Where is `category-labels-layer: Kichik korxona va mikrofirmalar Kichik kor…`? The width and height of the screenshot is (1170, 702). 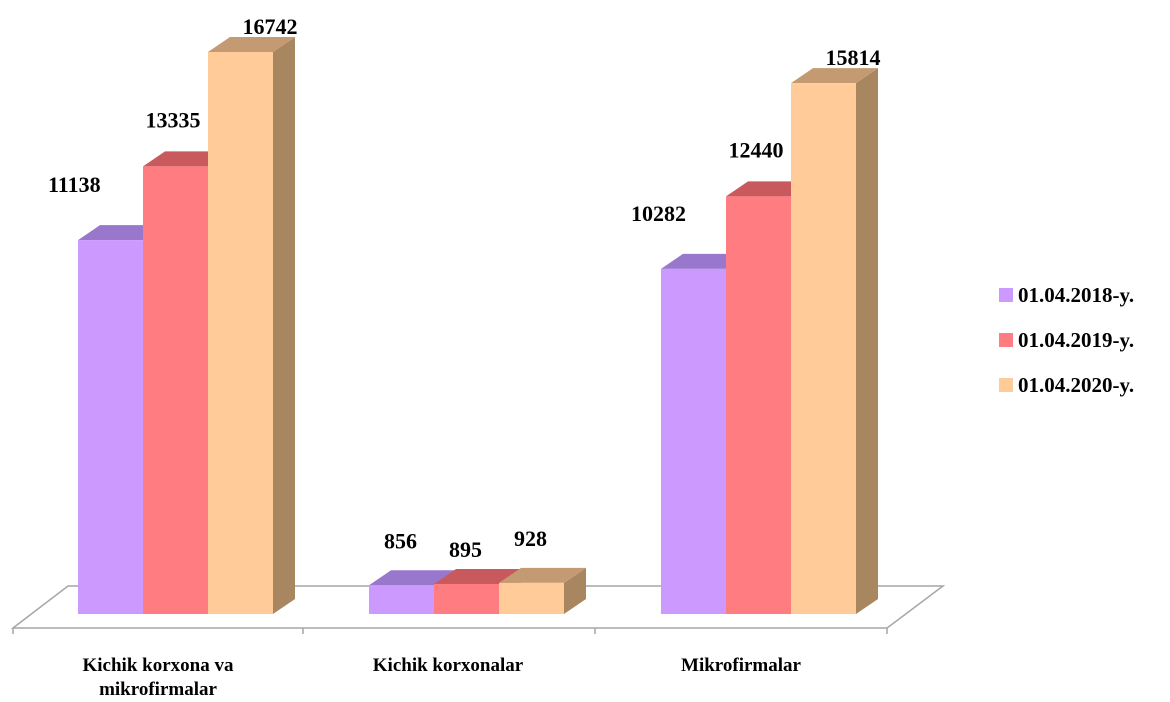 category-labels-layer: Kichik korxona va mikrofirmalar Kichik kor… is located at coordinates (442, 677).